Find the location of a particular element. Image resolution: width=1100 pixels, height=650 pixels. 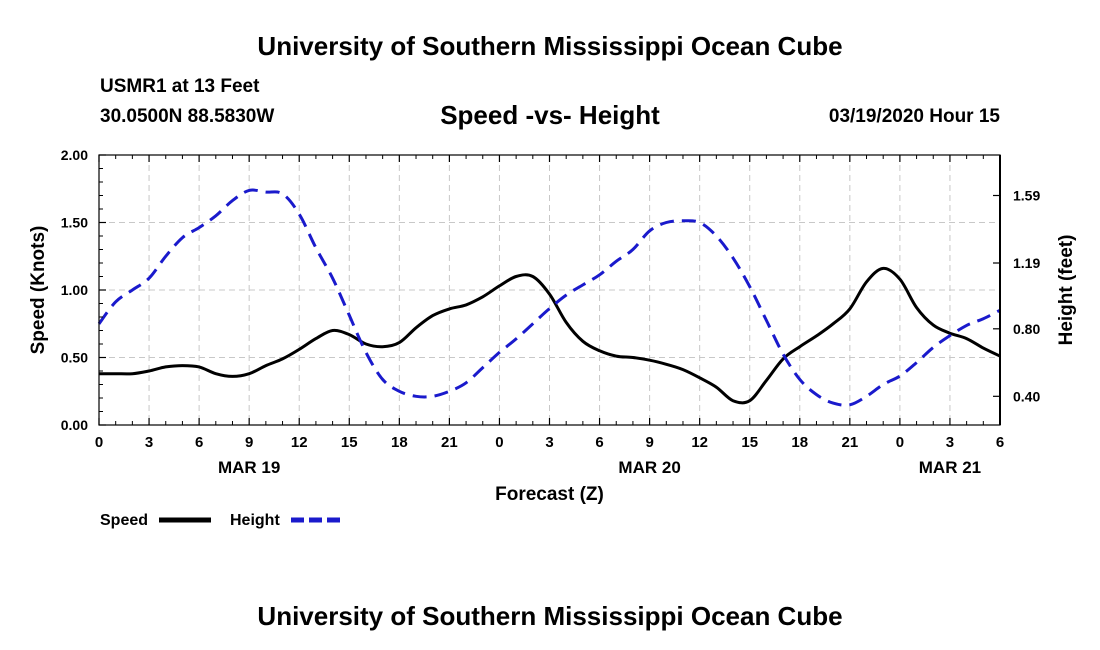

date-label: MAR 21 is located at coordinates (950, 467).